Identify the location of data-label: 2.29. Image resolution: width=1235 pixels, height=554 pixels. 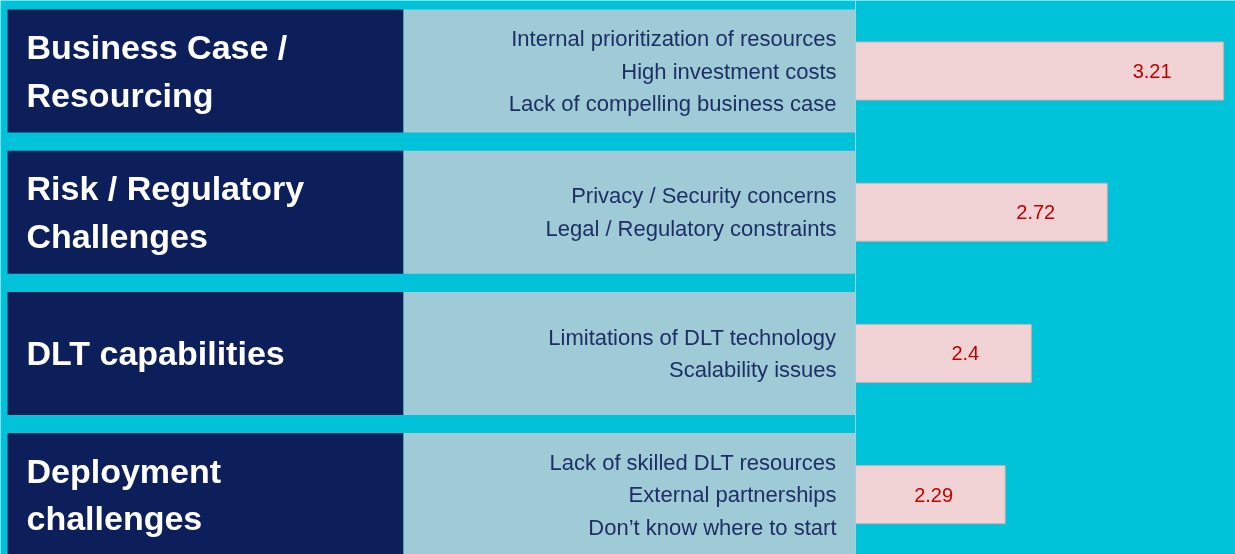
(934, 494).